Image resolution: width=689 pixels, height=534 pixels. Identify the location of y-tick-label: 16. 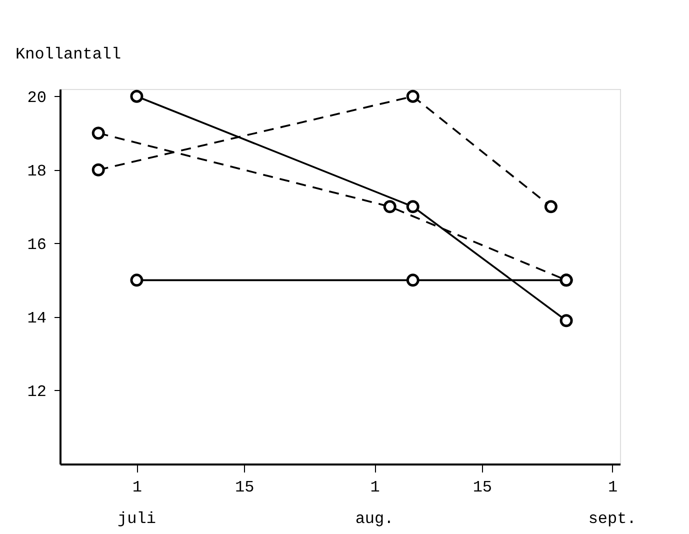
(36, 245).